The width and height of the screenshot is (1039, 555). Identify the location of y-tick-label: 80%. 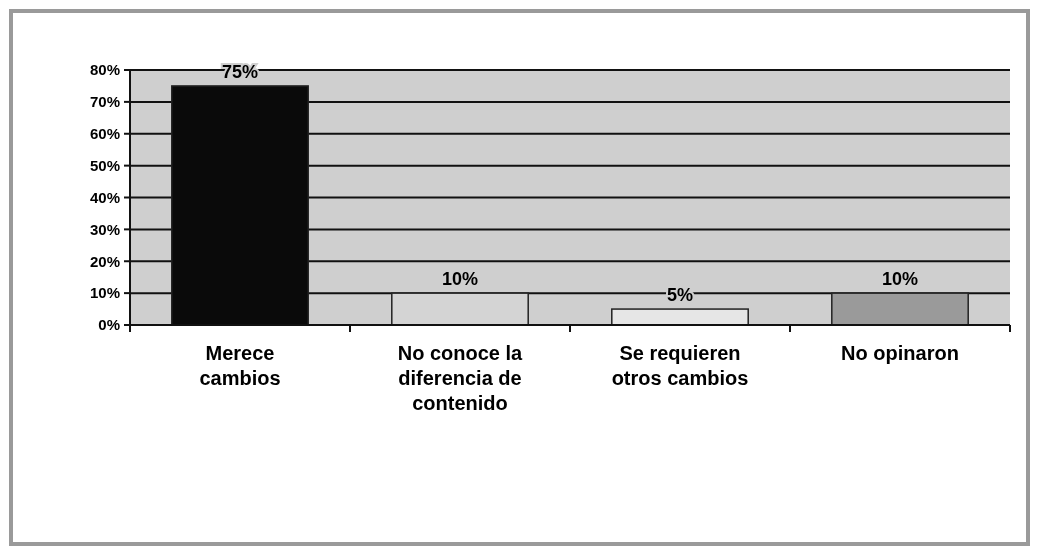
(104, 70).